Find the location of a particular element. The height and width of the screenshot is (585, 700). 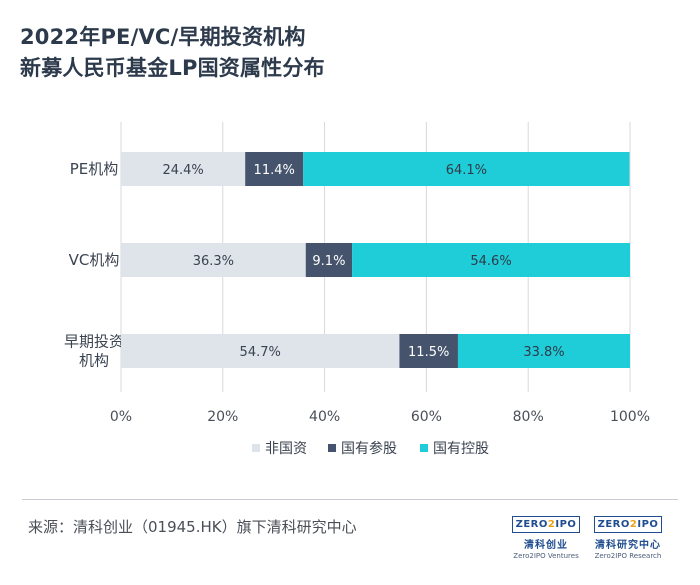

legend-label: 国有控股 is located at coordinates (461, 449).